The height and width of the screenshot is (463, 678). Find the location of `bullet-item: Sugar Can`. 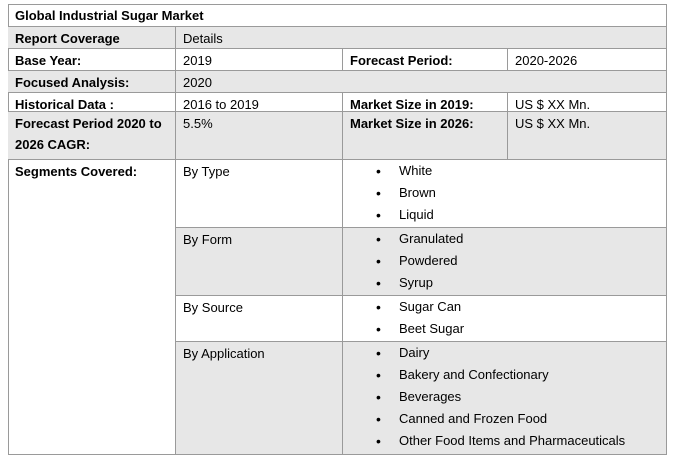

bullet-item: Sugar Can is located at coordinates (418, 307).